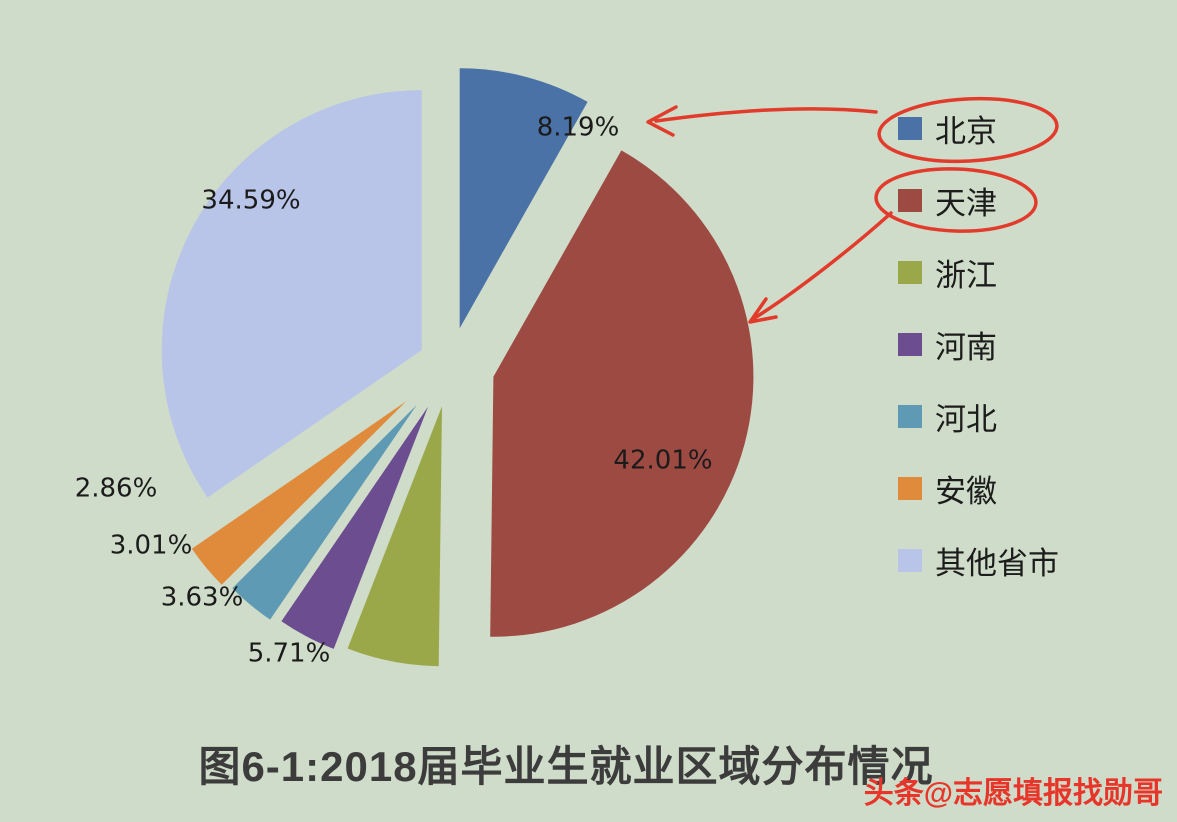 This screenshot has height=822, width=1177. I want to click on legend: 北京天津浙江河南河北安徽其他省市, so click(978, 345).